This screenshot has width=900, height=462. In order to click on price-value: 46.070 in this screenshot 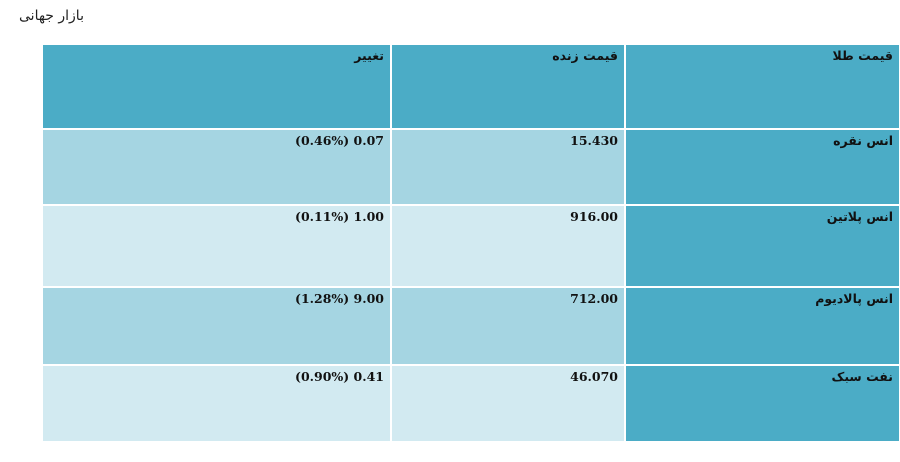, I will do `click(594, 376)`.